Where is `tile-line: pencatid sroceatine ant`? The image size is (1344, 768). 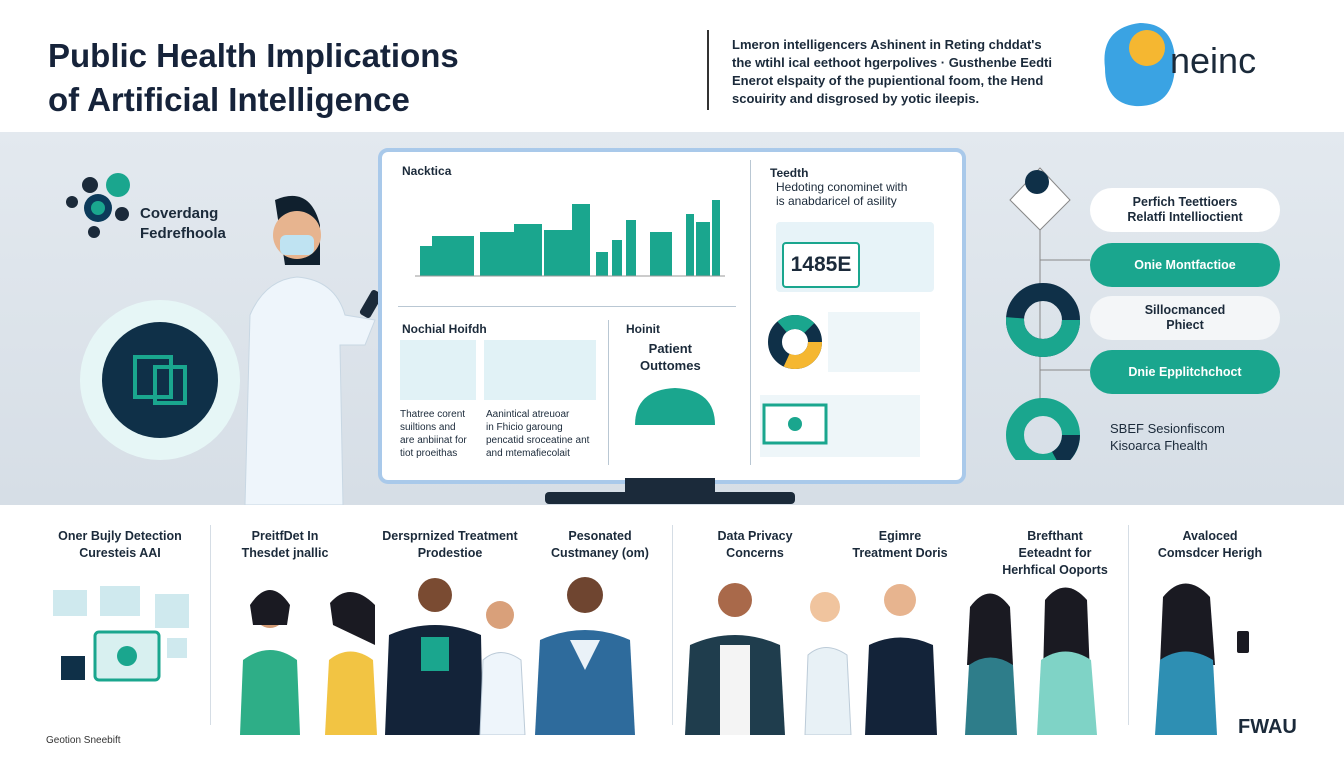
tile-line: pencatid sroceatine ant is located at coordinates (538, 440).